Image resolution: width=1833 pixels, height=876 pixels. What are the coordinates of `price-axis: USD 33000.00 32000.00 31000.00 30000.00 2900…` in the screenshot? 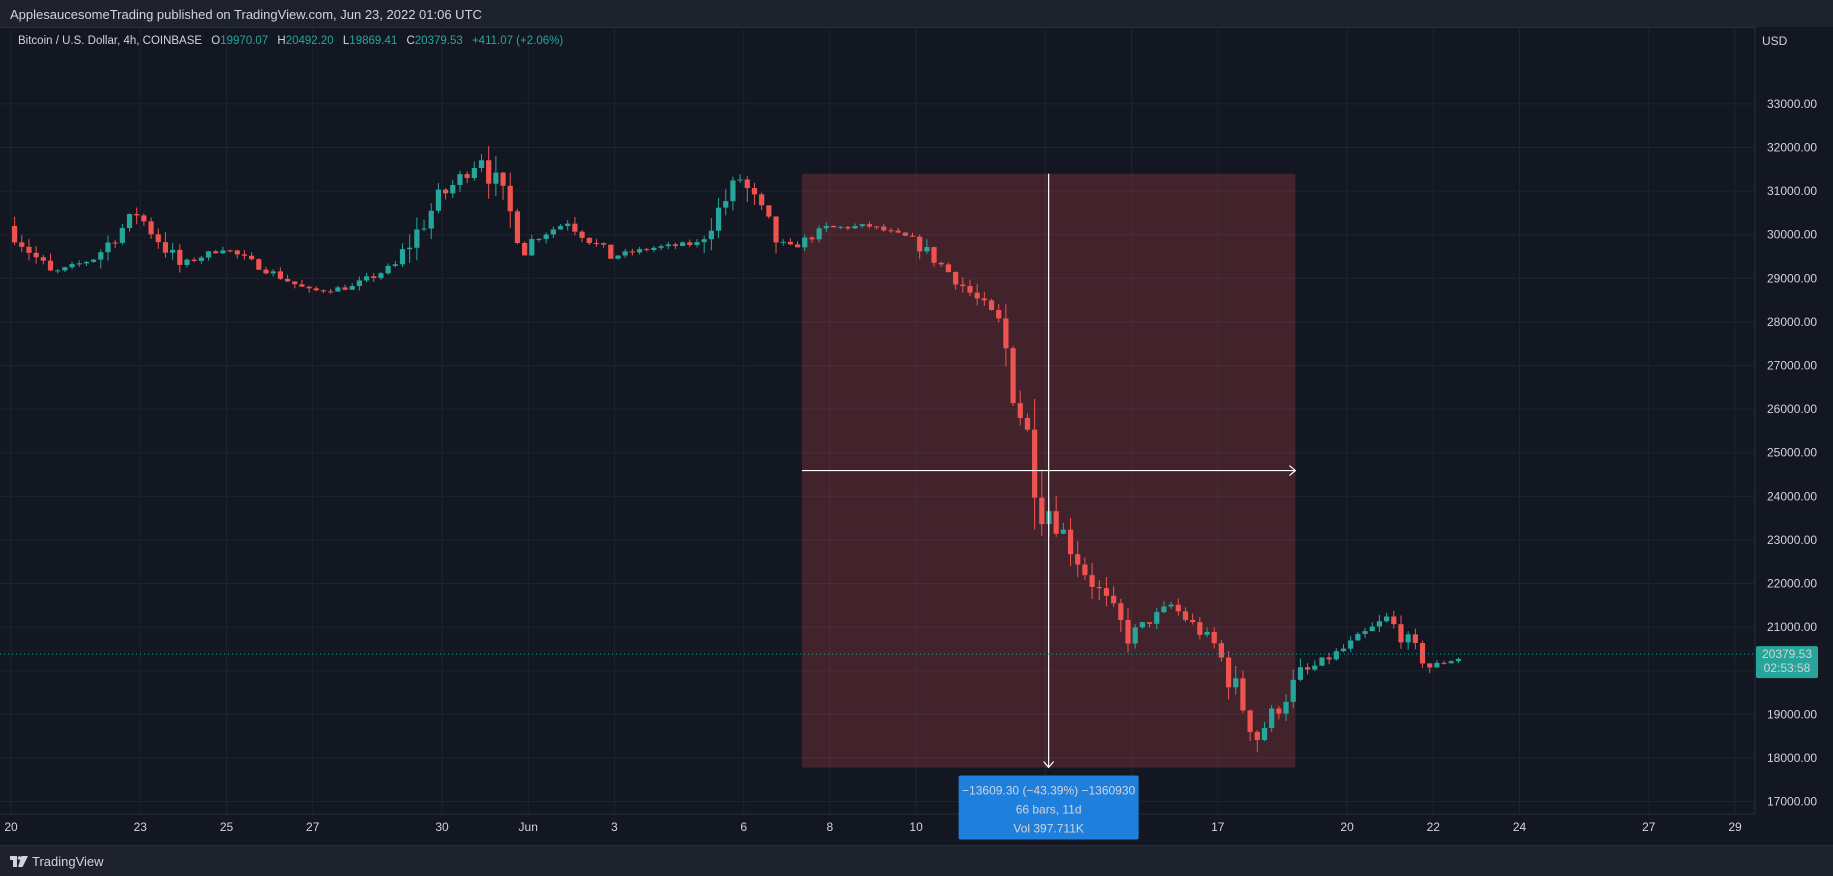 It's located at (1793, 420).